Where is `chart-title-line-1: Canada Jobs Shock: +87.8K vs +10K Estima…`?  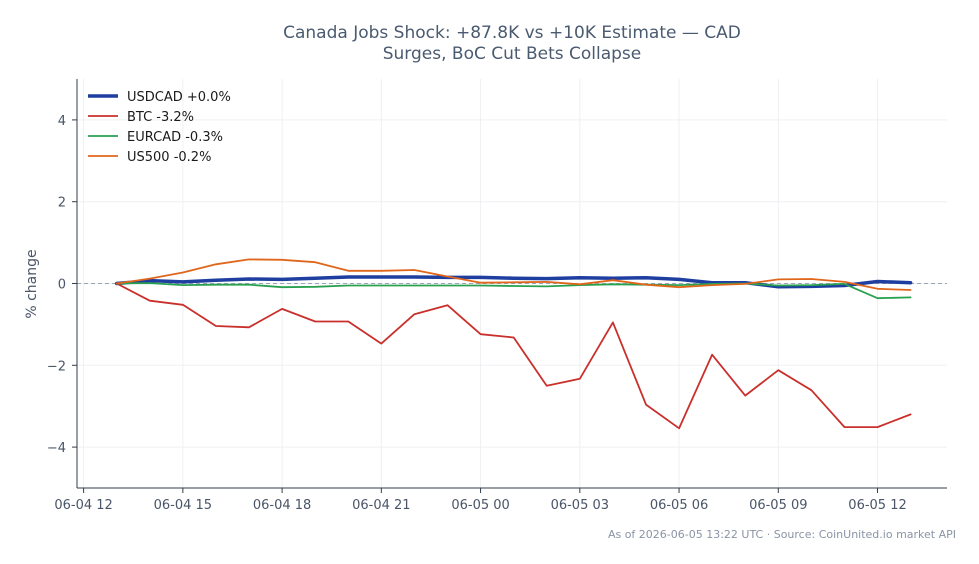
chart-title-line-1: Canada Jobs Shock: +87.8K vs +10K Estima… is located at coordinates (512, 33).